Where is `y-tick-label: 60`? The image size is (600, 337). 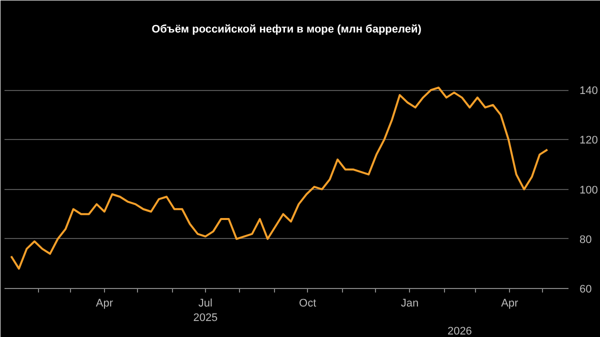
y-tick-label: 60 is located at coordinates (586, 290).